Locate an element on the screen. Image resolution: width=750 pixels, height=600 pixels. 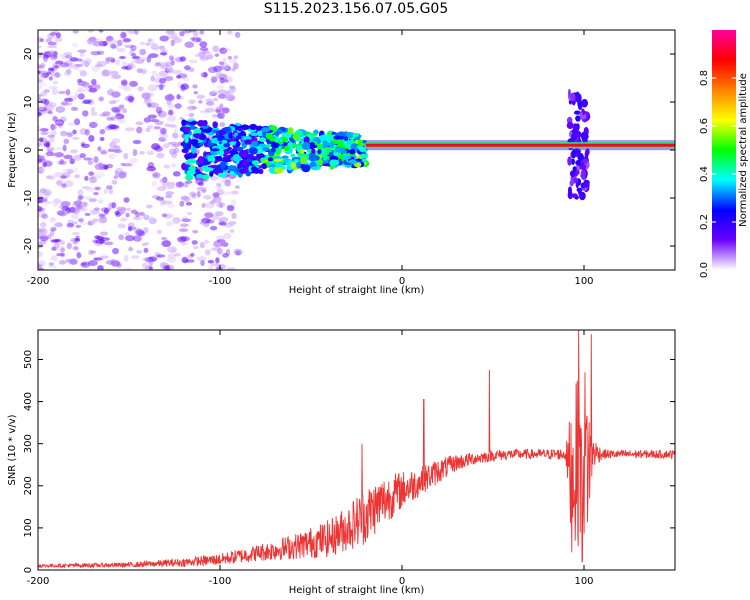
carrier-line is located at coordinates (520, 145).